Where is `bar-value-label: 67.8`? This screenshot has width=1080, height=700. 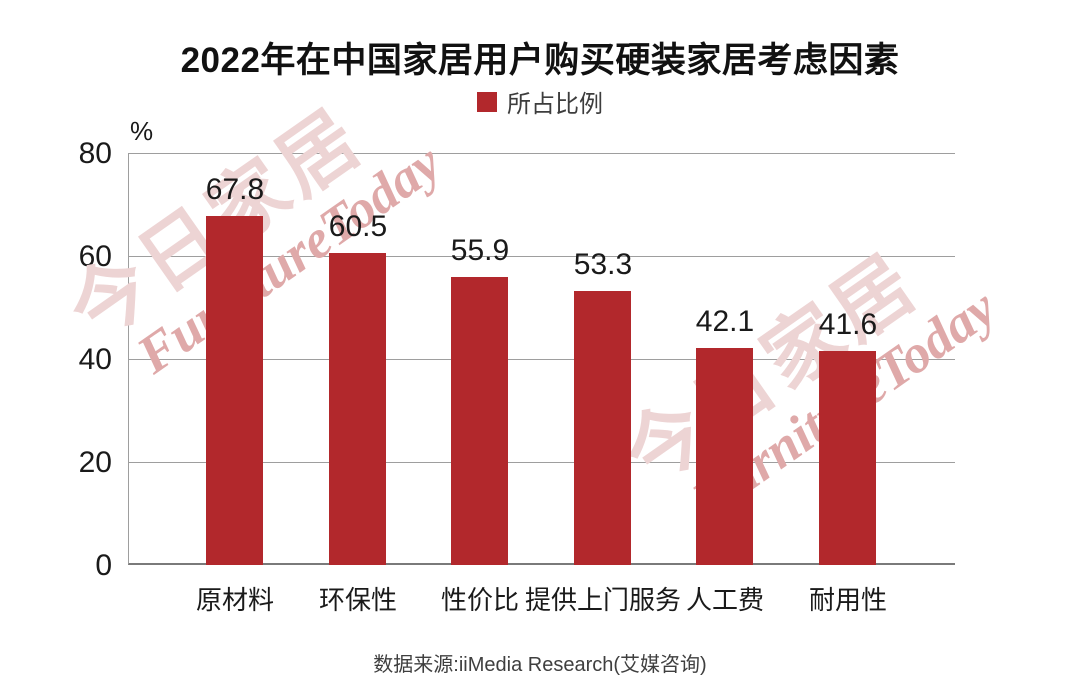 bar-value-label: 67.8 is located at coordinates (235, 189).